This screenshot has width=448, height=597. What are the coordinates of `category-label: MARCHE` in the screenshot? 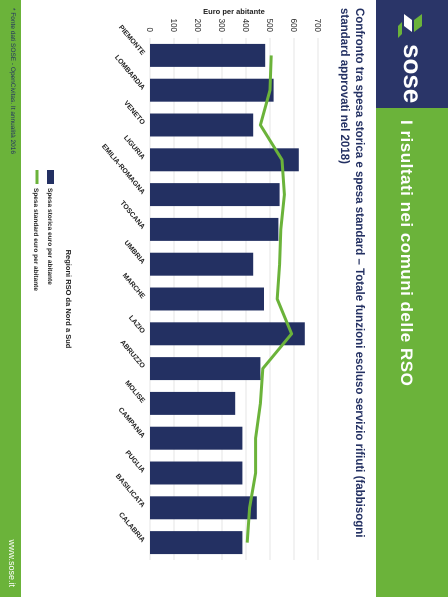 It's located at (133, 286).